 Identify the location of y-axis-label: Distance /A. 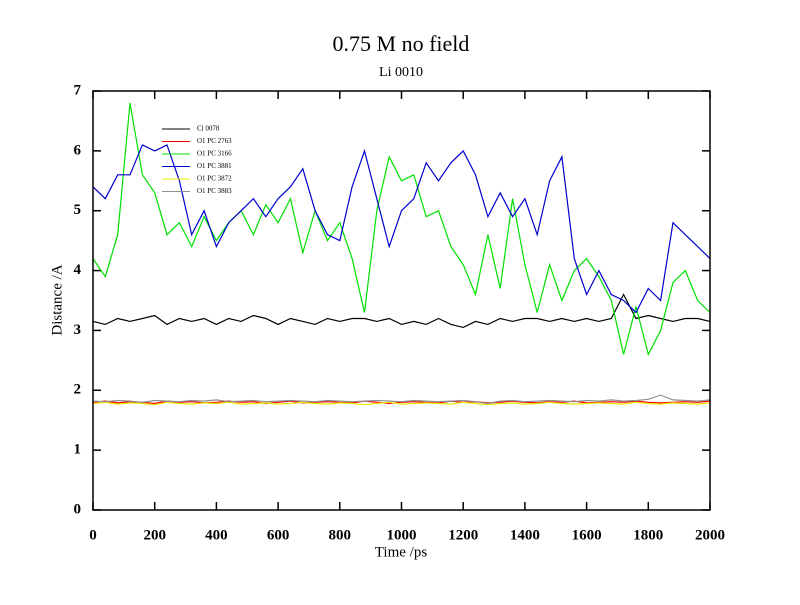
(57, 299).